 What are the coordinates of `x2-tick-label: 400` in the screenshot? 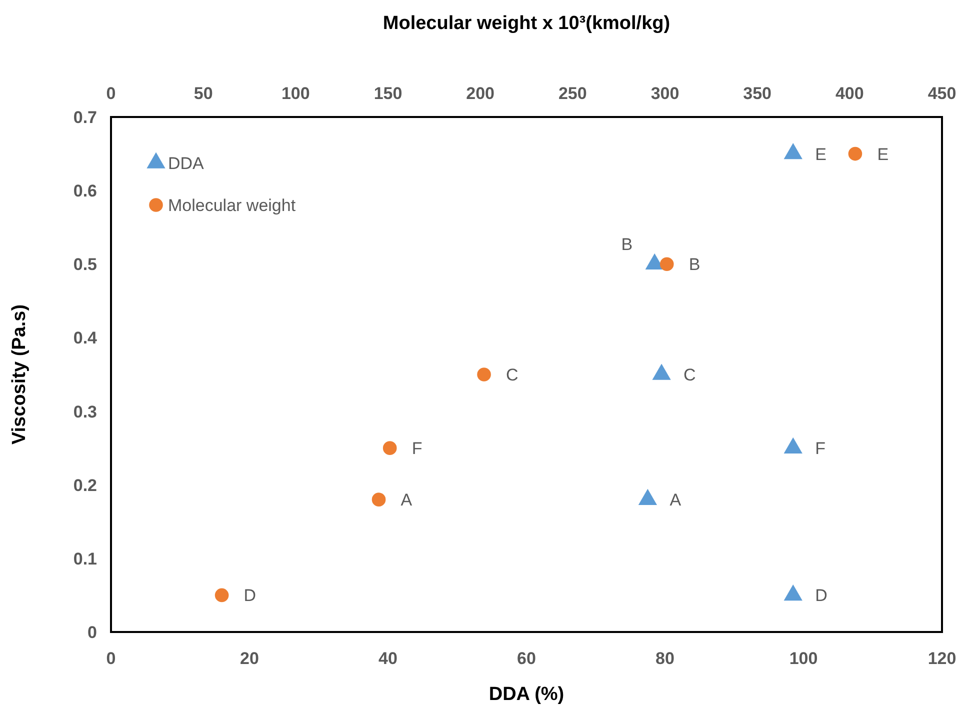 It's located at (849, 93).